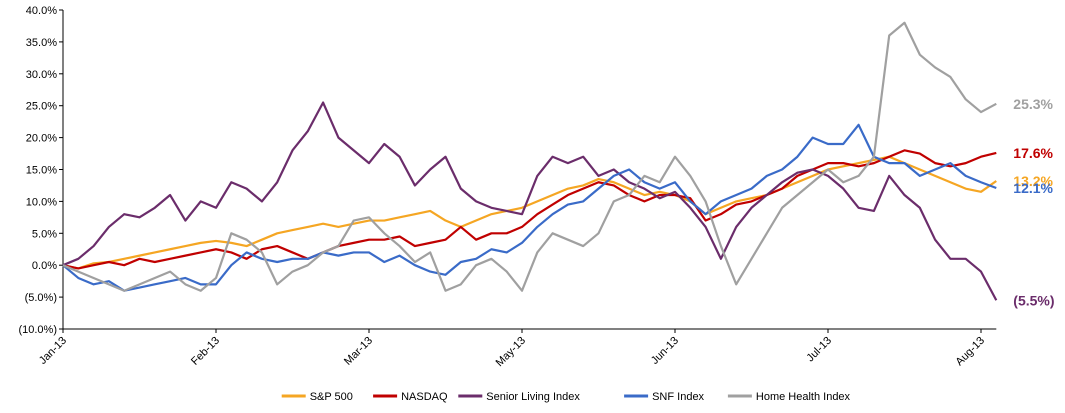  What do you see at coordinates (1033, 104) in the screenshot?
I see `end-label: 25.3%` at bounding box center [1033, 104].